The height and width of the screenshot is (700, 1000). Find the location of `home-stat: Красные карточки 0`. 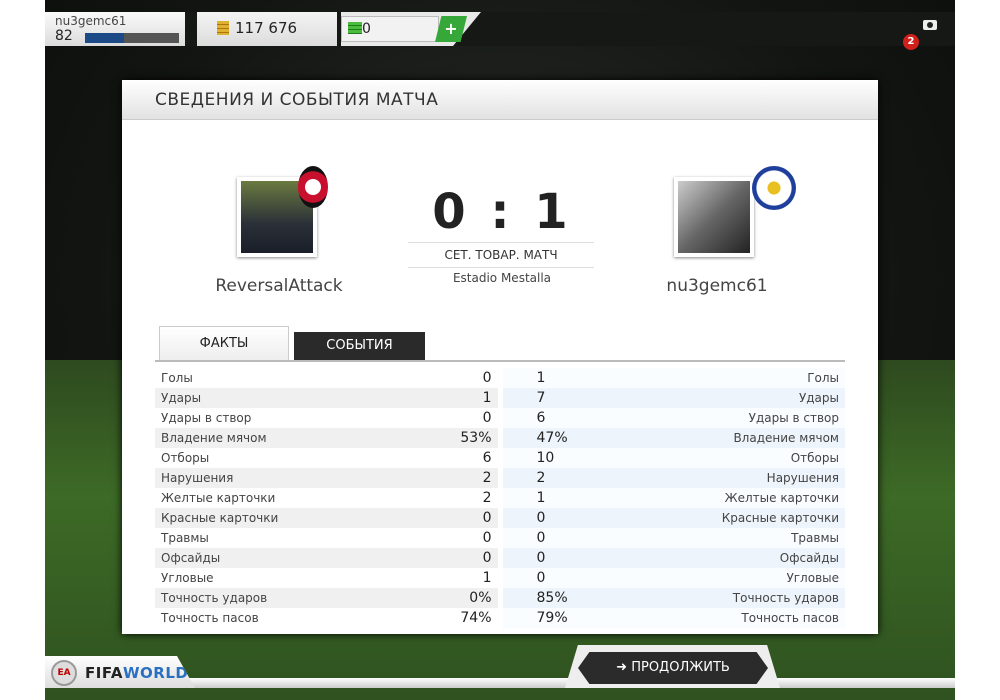

home-stat: Красные карточки 0 is located at coordinates (326, 518).